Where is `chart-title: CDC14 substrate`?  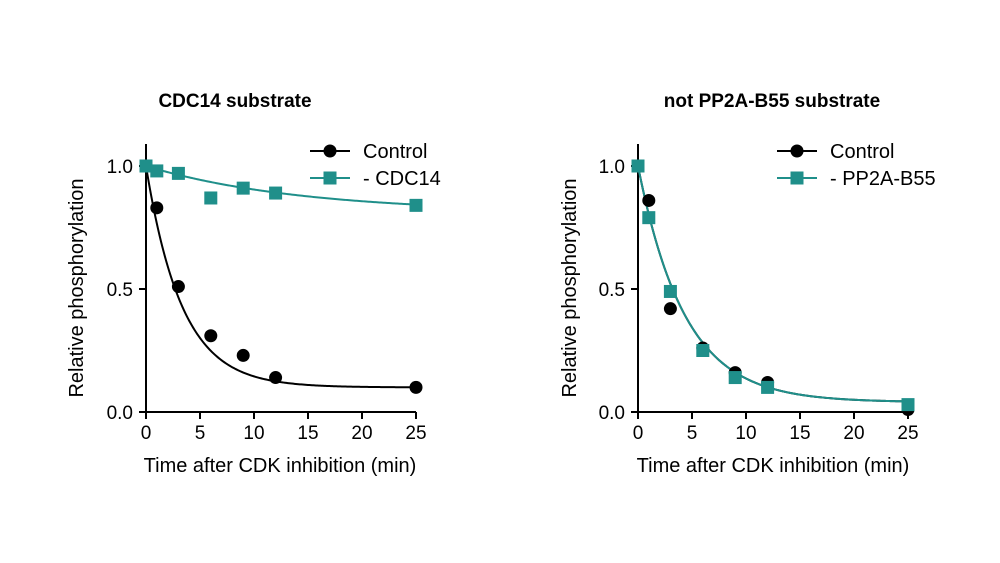
chart-title: CDC14 substrate is located at coordinates (234, 101).